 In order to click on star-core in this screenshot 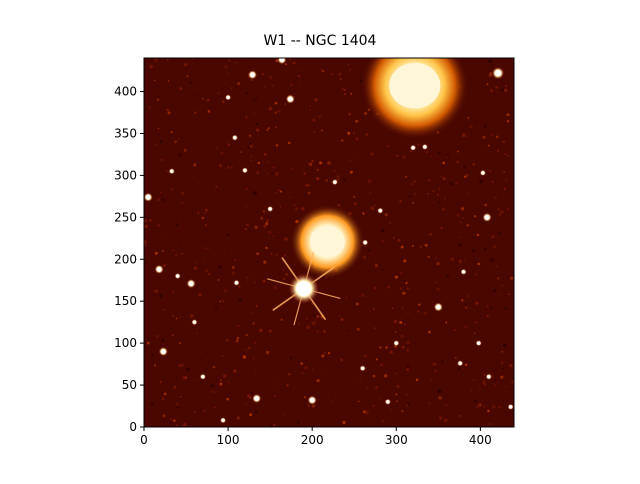, I will do `click(304, 289)`.